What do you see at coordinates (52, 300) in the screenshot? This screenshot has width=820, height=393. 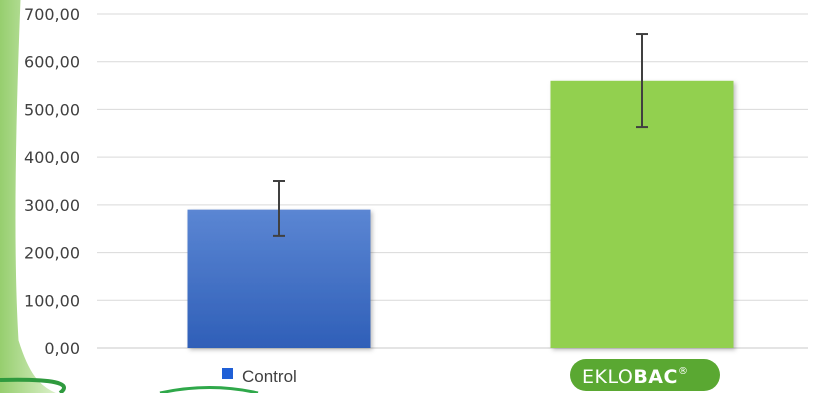 I see `y-tick-label: 100,00` at bounding box center [52, 300].